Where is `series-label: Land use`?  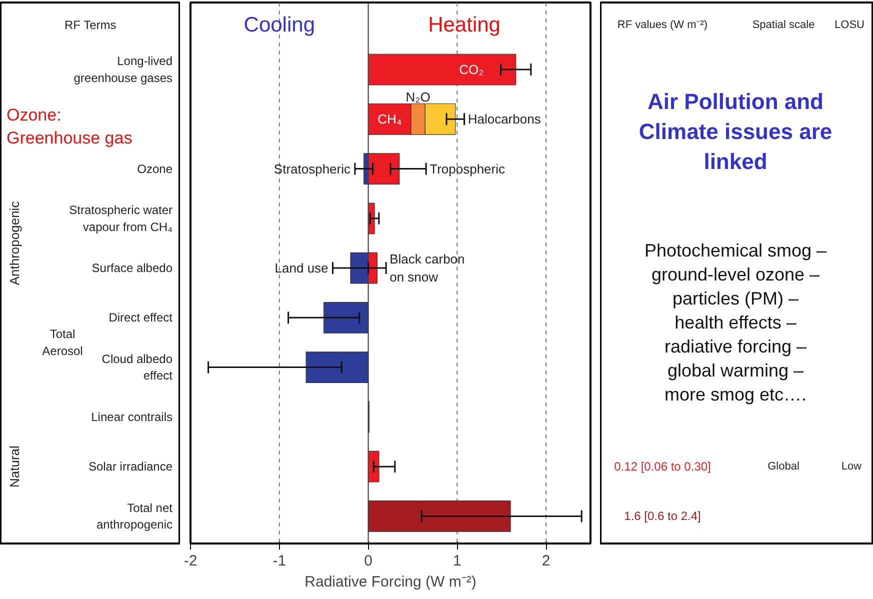
series-label: Land use is located at coordinates (301, 268).